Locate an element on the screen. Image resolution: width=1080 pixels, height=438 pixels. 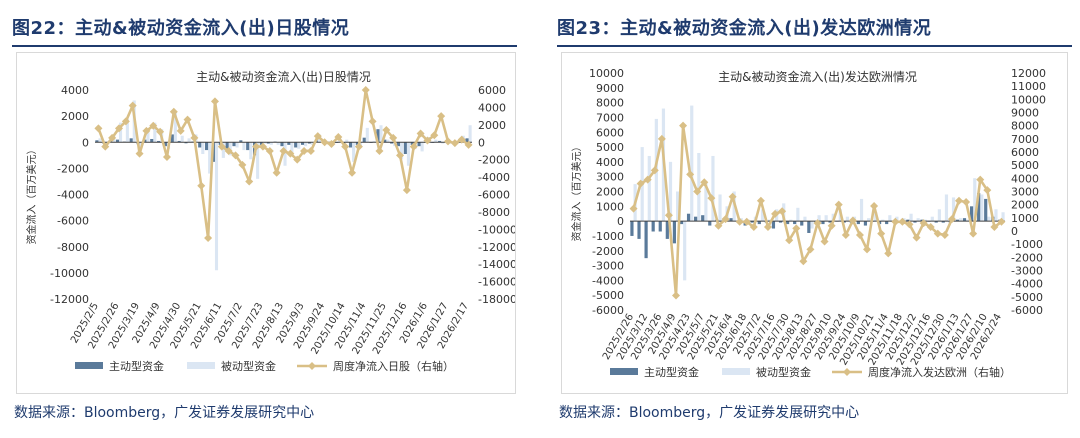
right-tick-label: 9000 is located at coordinates (1025, 113).